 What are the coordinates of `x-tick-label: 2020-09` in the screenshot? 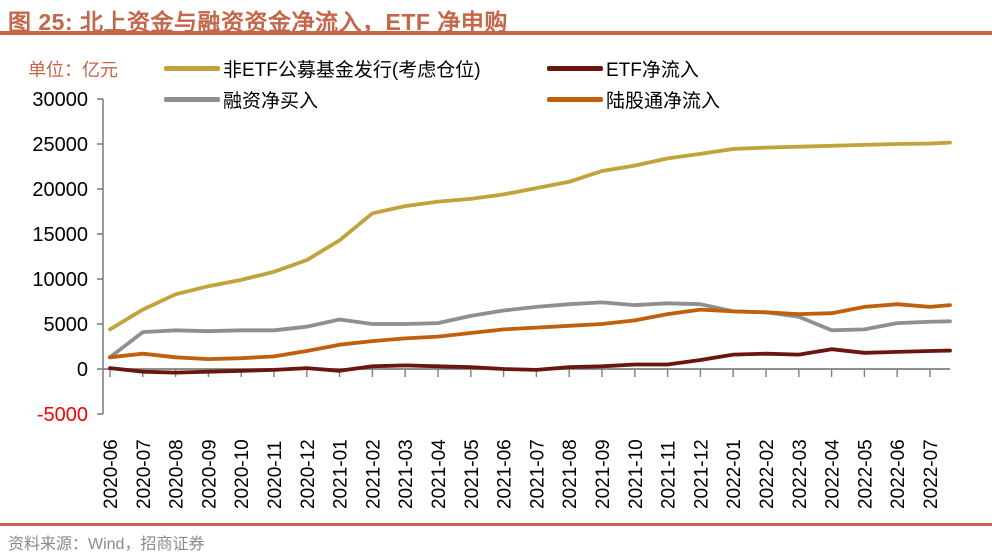 It's located at (209, 474).